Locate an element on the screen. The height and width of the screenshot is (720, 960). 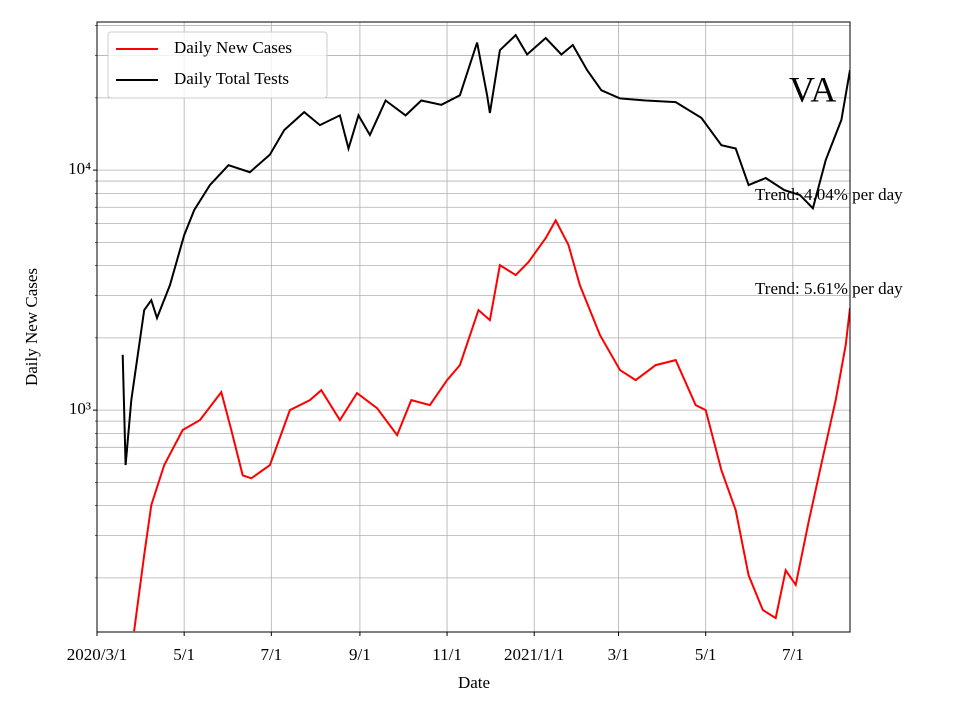
x-tick-label: 2020/3/1 is located at coordinates (97, 654).